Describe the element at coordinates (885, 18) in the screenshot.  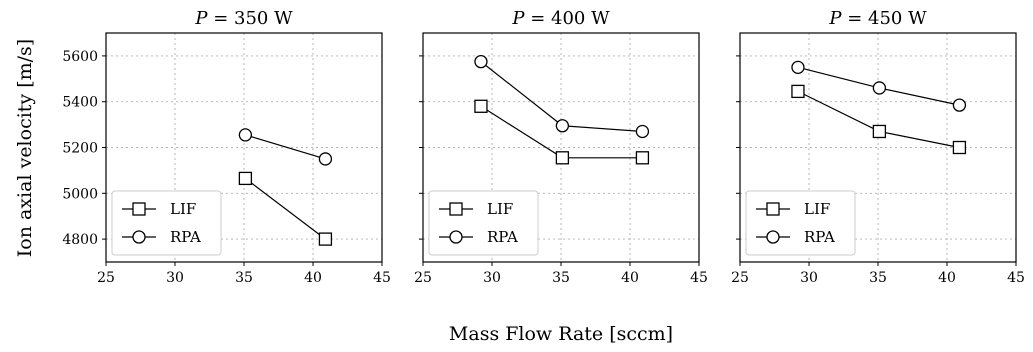
I see `panel-title-value: = 450 W` at that location.